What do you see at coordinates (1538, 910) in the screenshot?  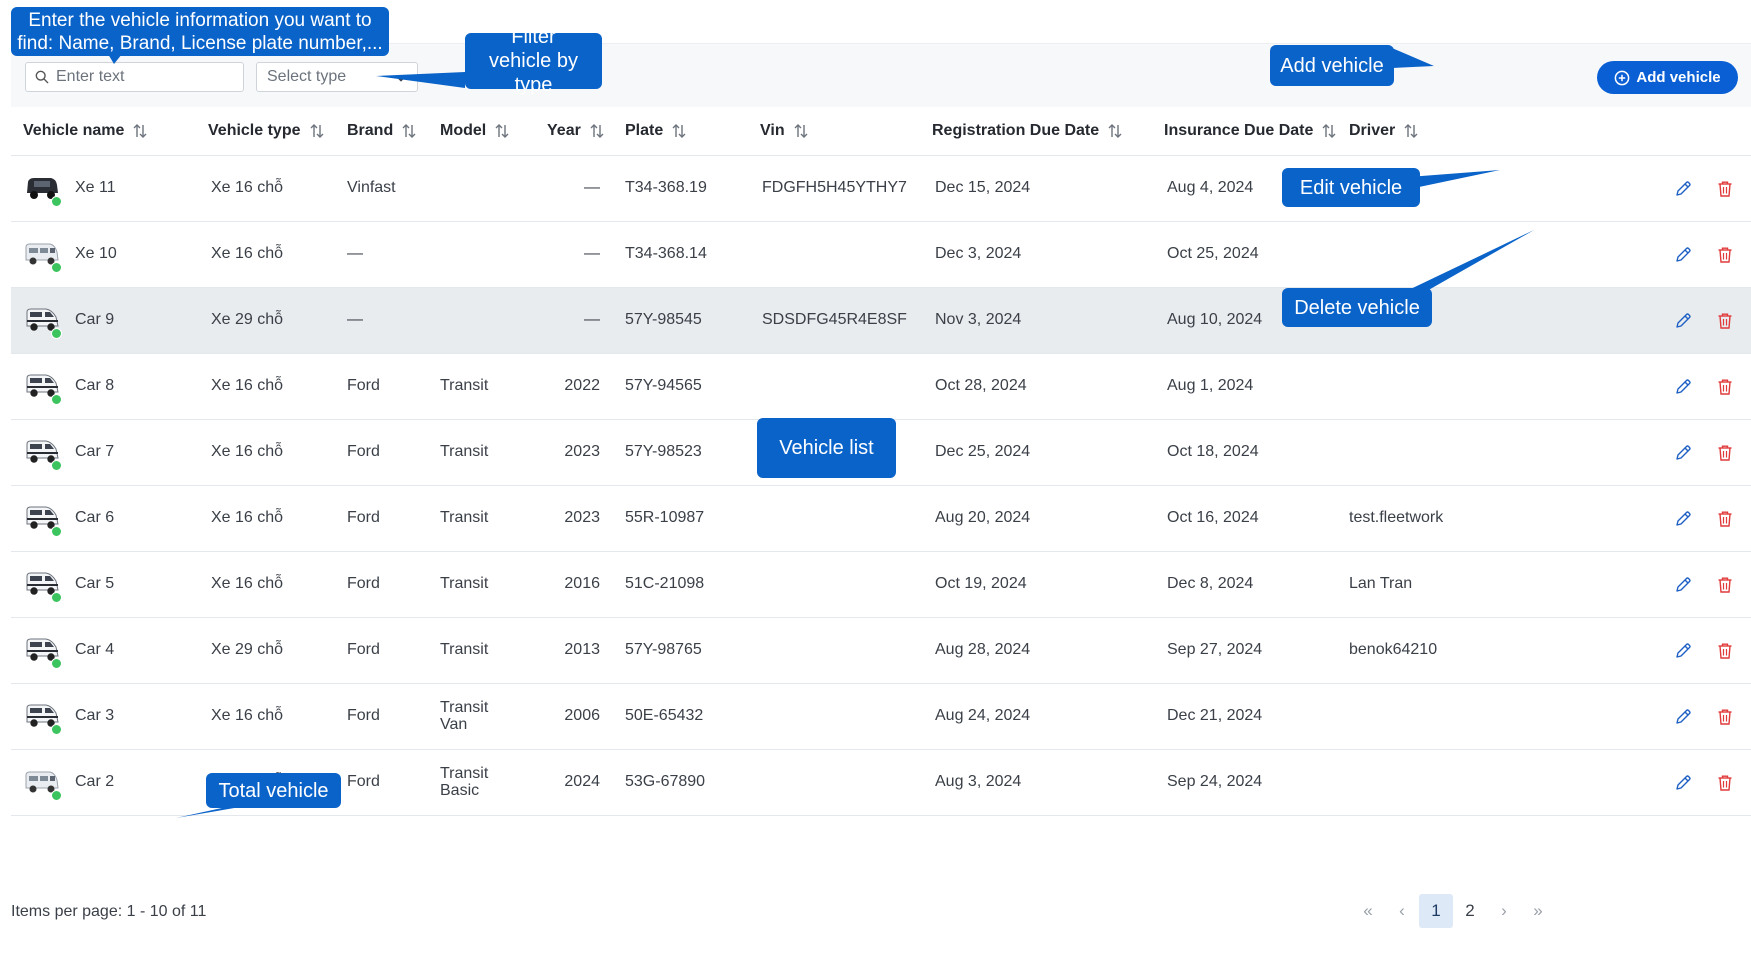 I see `last-page-button: »` at bounding box center [1538, 910].